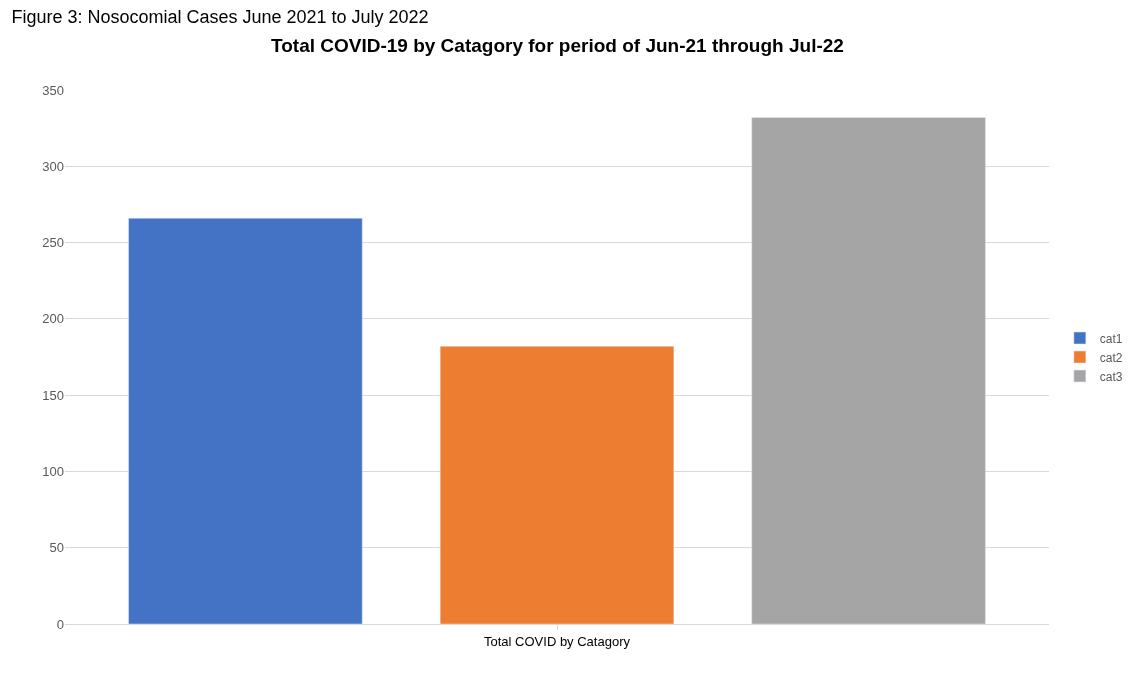 The image size is (1140, 684). What do you see at coordinates (557, 641) in the screenshot?
I see `x-tick-label: Total COVID by Catagory` at bounding box center [557, 641].